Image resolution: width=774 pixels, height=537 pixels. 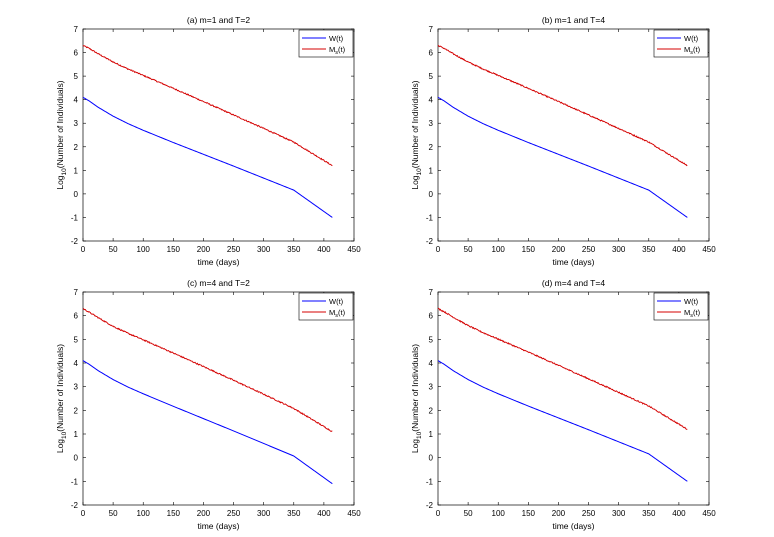 I want to click on chart-title: (d) m=4 and T=4, so click(x=573, y=283).